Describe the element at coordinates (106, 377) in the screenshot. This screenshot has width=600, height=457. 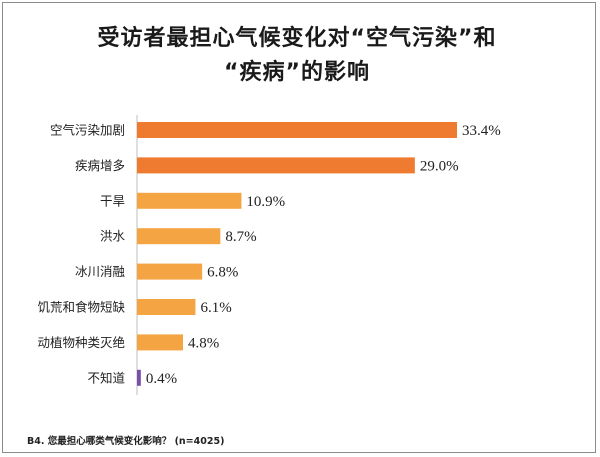
I see `category-label: 不知道` at that location.